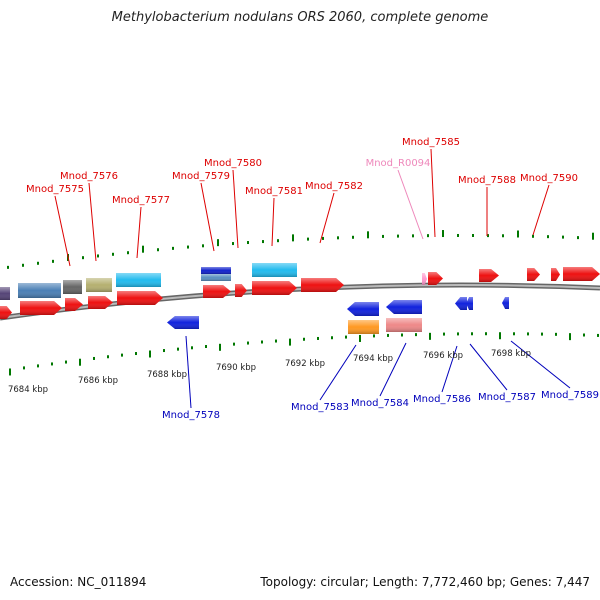 Image resolution: width=600 pixels, height=600 pixels. I want to click on tick-label: 7684 kbp, so click(28, 390).